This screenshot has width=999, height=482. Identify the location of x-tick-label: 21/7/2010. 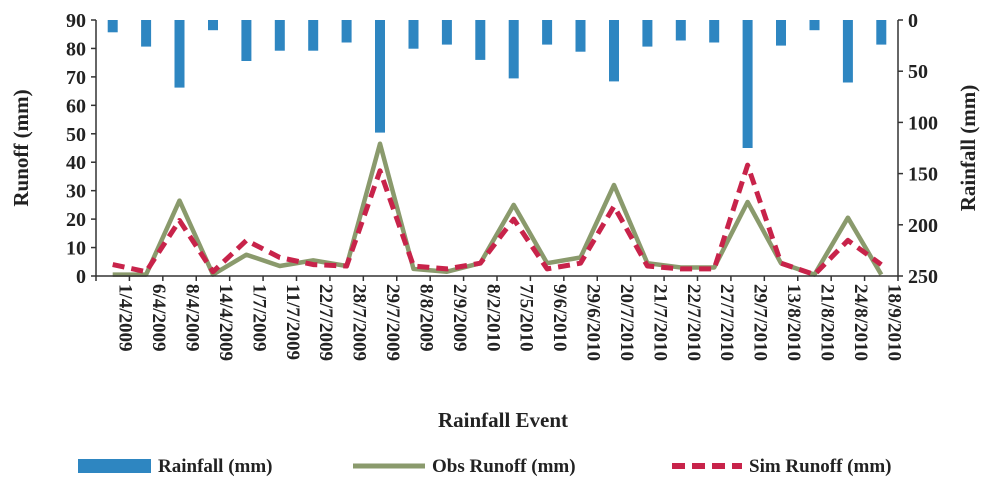
(659, 322).